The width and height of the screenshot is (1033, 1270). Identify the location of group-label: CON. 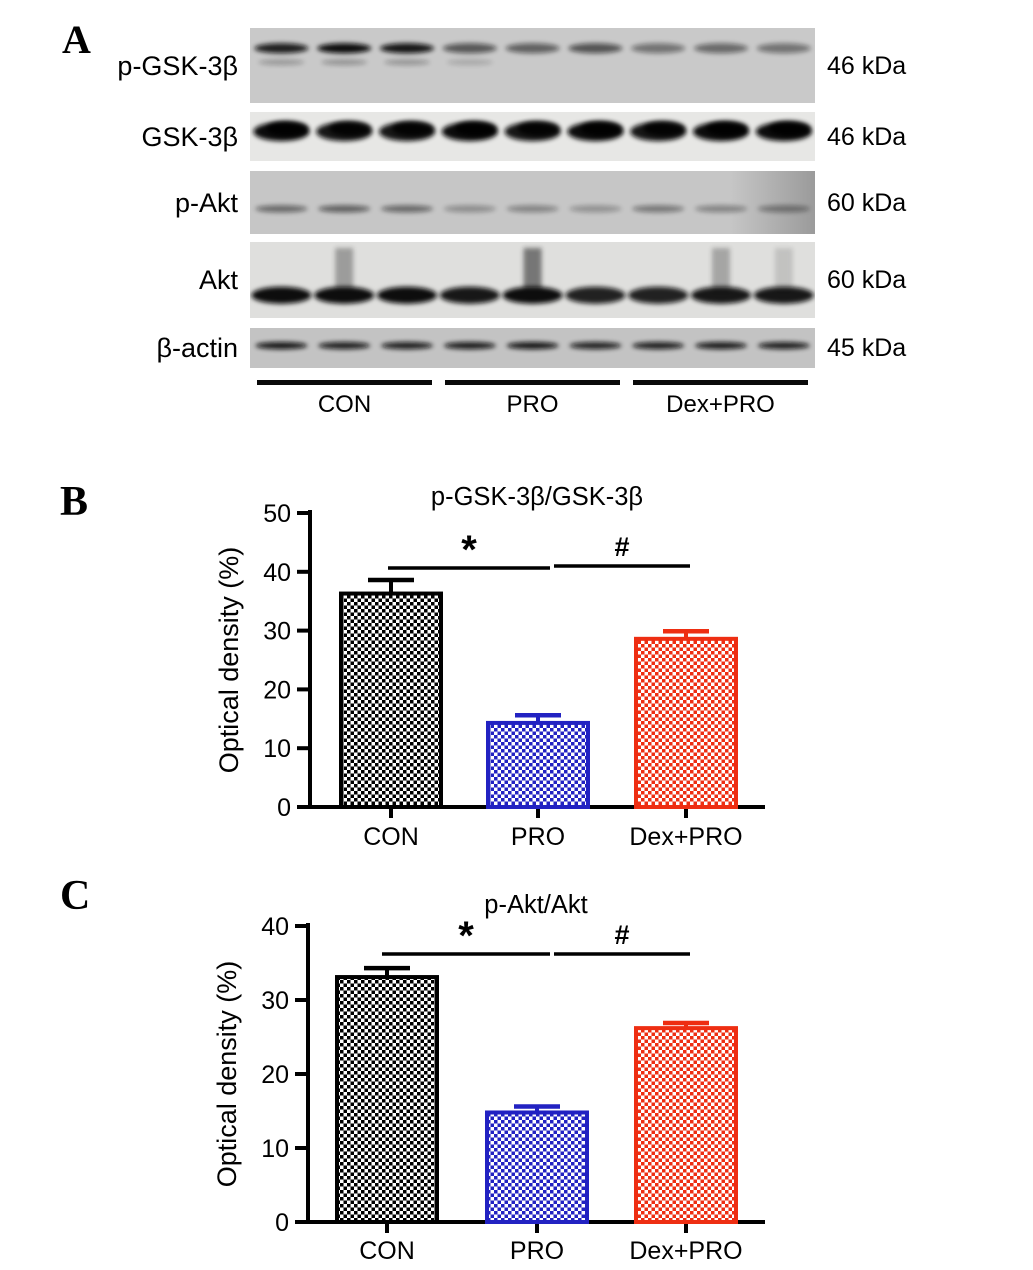
(344, 404).